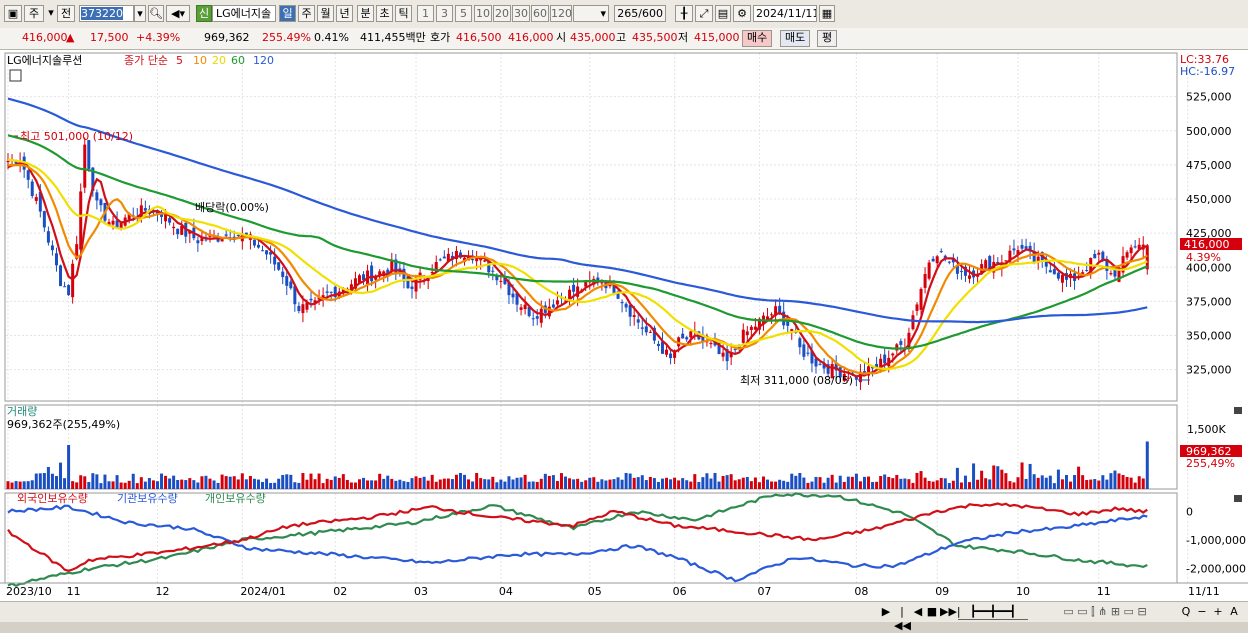  I want to click on rewind-button: |◀◀, so click(902, 618).